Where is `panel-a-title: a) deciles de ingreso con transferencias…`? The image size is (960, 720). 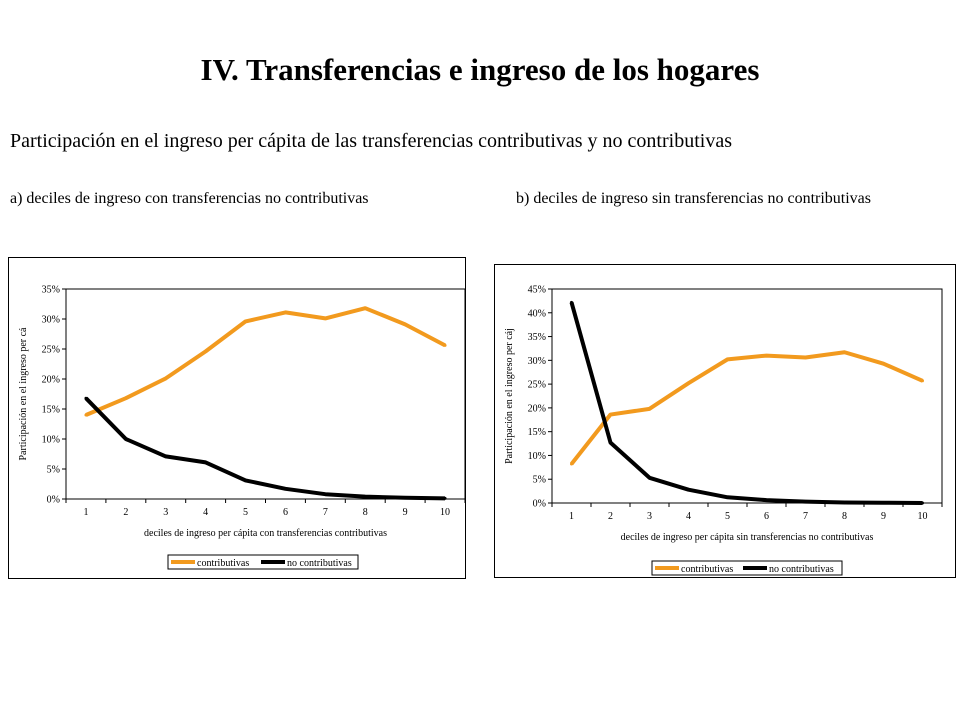
panel-a-title: a) deciles de ingreso con transferencias… is located at coordinates (189, 198).